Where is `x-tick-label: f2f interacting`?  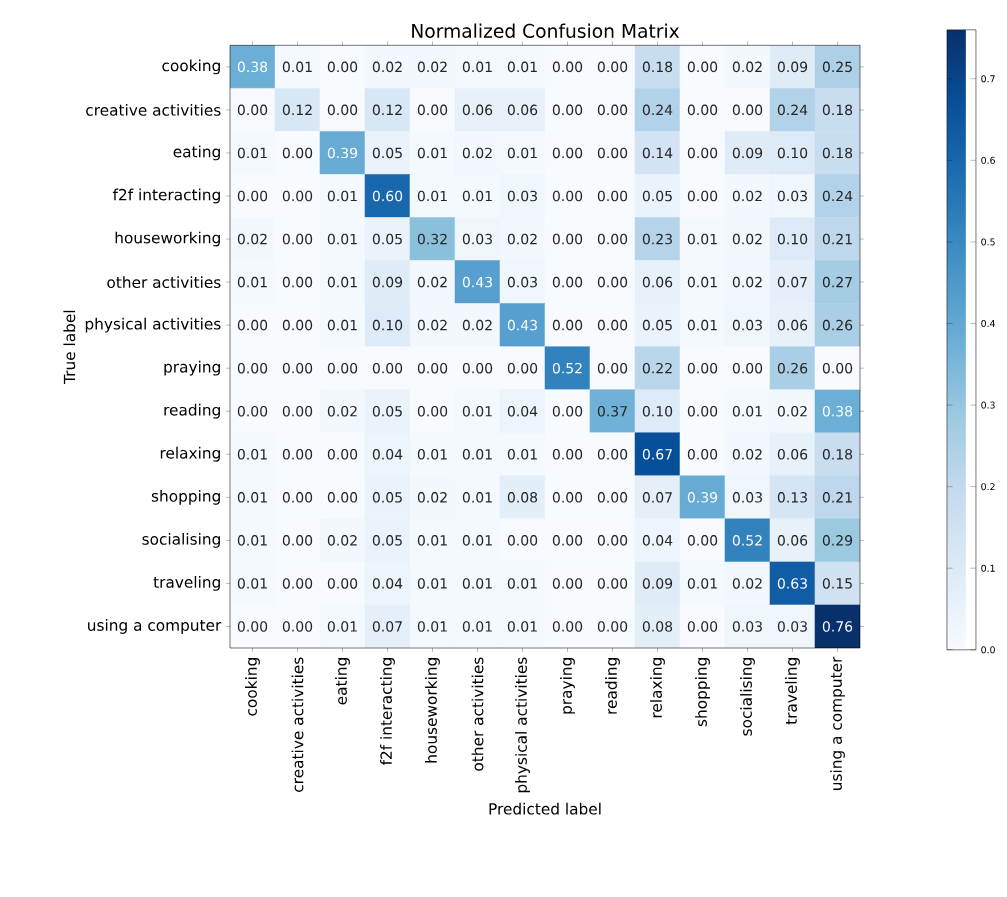 x-tick-label: f2f interacting is located at coordinates (387, 712).